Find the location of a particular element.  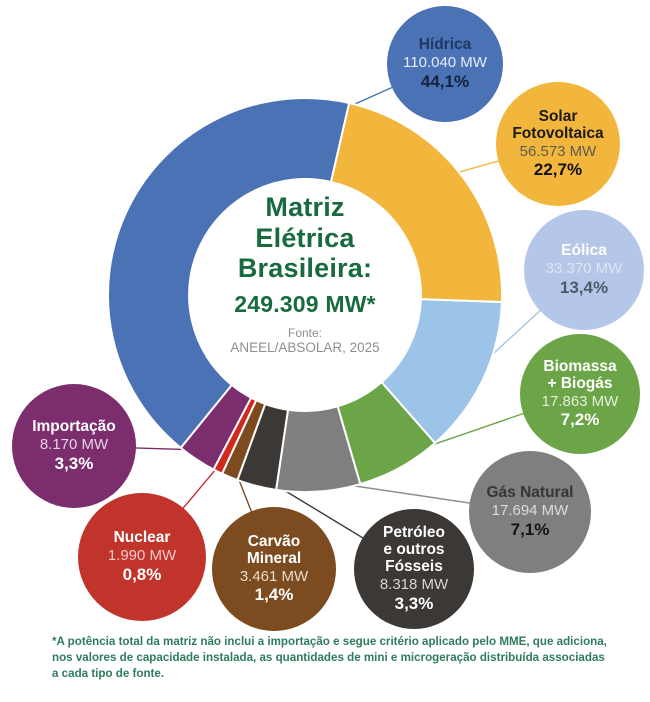

source-bubble-eolica: Eólica 33.370 MW 13,4% is located at coordinates (584, 270).